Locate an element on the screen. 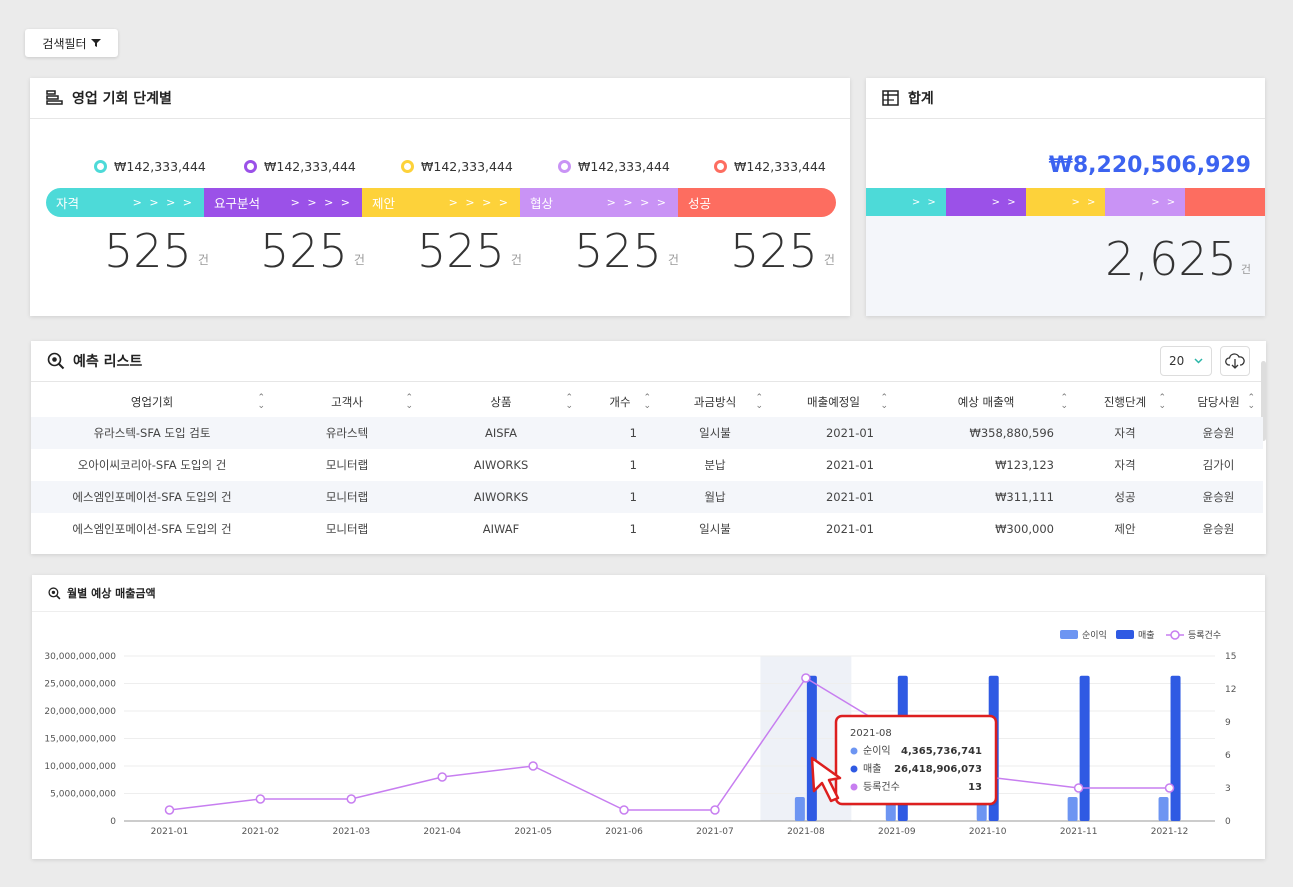 The image size is (1293, 887). y-right-tick-label: 0 is located at coordinates (1228, 822).